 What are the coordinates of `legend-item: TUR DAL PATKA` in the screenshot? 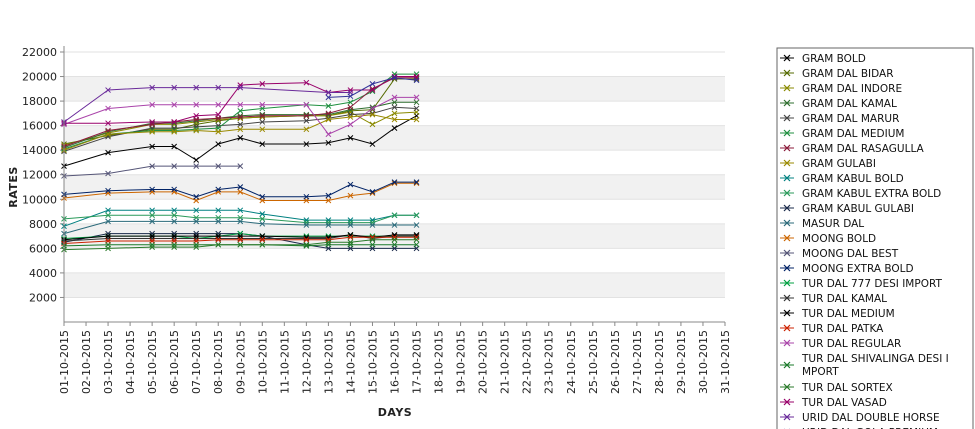 It's located at (832, 329).